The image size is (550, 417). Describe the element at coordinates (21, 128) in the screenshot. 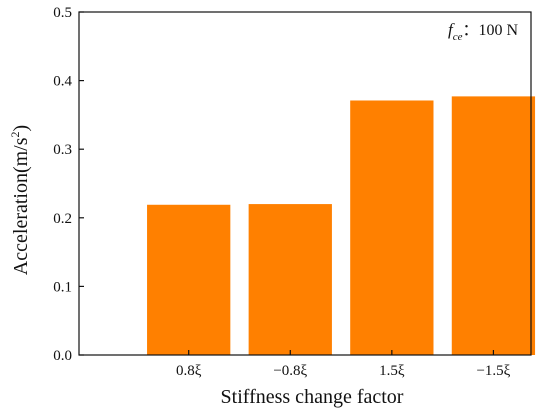

I see `y-axis-title-tail: )` at that location.